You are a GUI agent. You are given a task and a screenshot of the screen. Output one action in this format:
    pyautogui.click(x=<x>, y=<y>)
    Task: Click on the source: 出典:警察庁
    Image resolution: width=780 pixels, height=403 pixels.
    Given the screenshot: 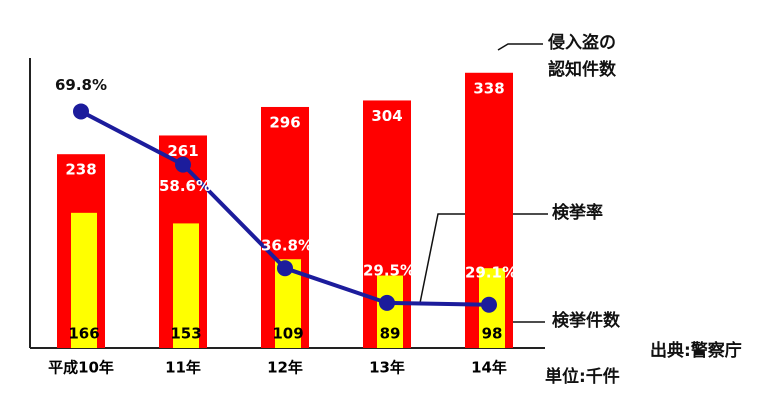 What is the action you would take?
    pyautogui.click(x=696, y=351)
    